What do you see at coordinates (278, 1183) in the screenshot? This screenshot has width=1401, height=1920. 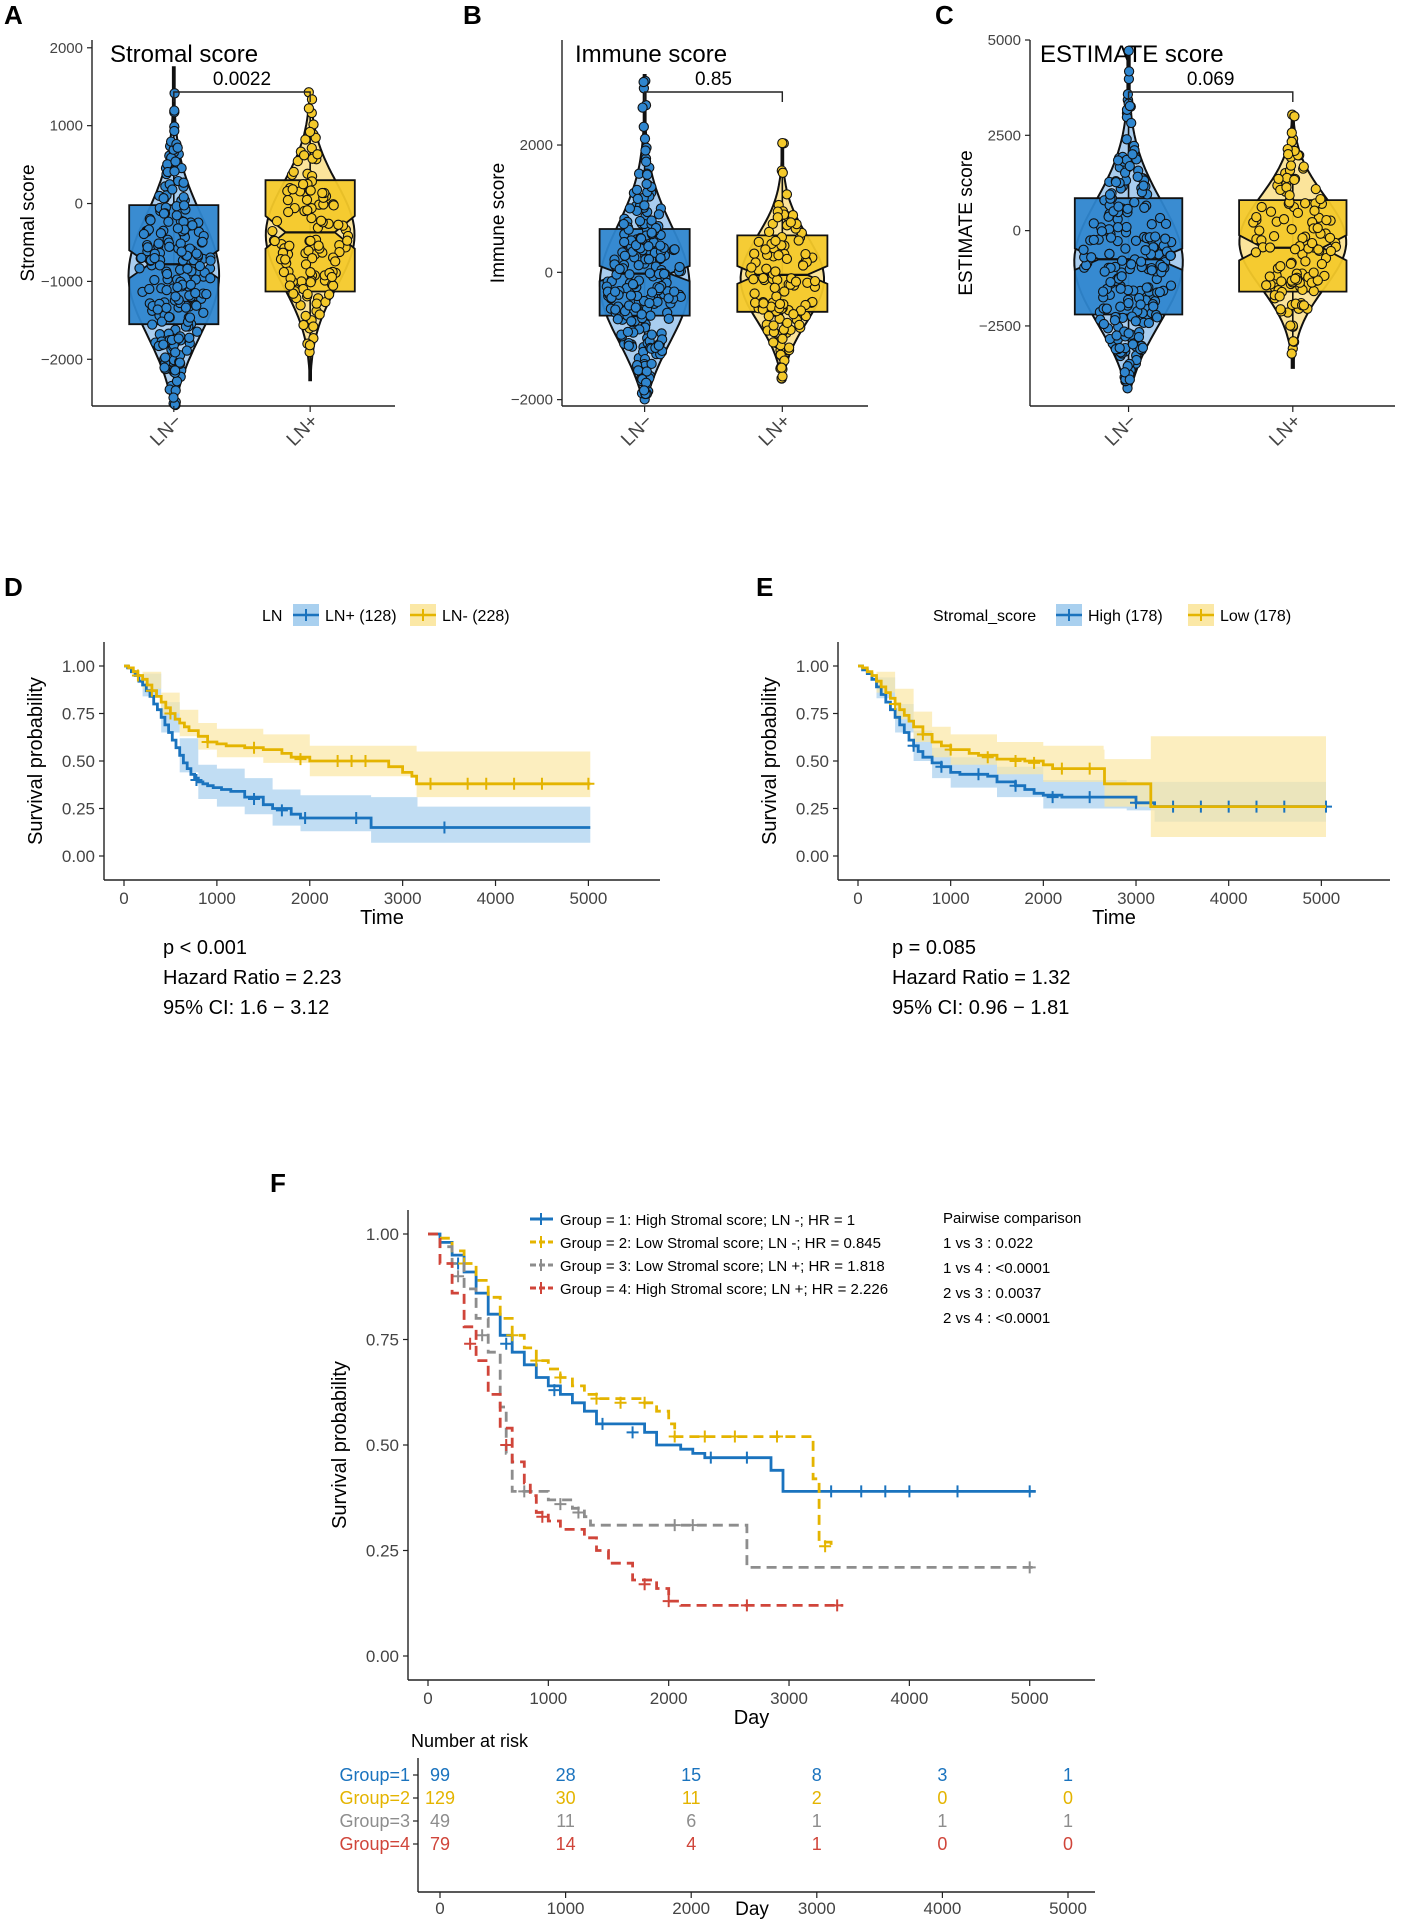 I see `panel-letter-f: F` at bounding box center [278, 1183].